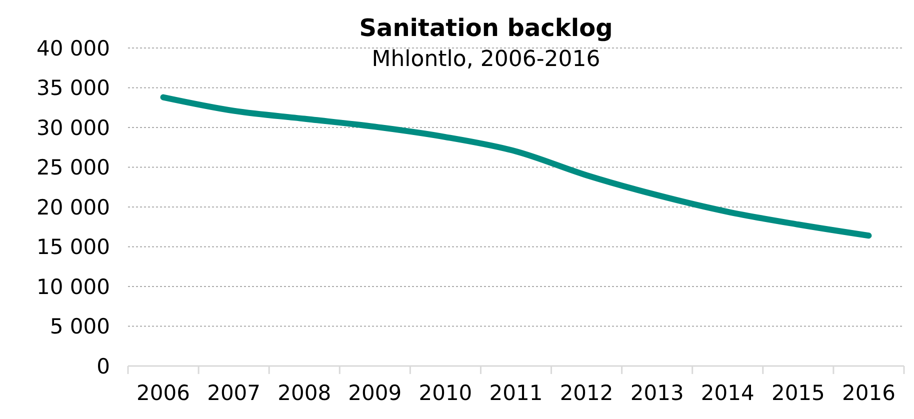 The image size is (914, 419). I want to click on y-tick-label: 15 000, so click(73, 247).